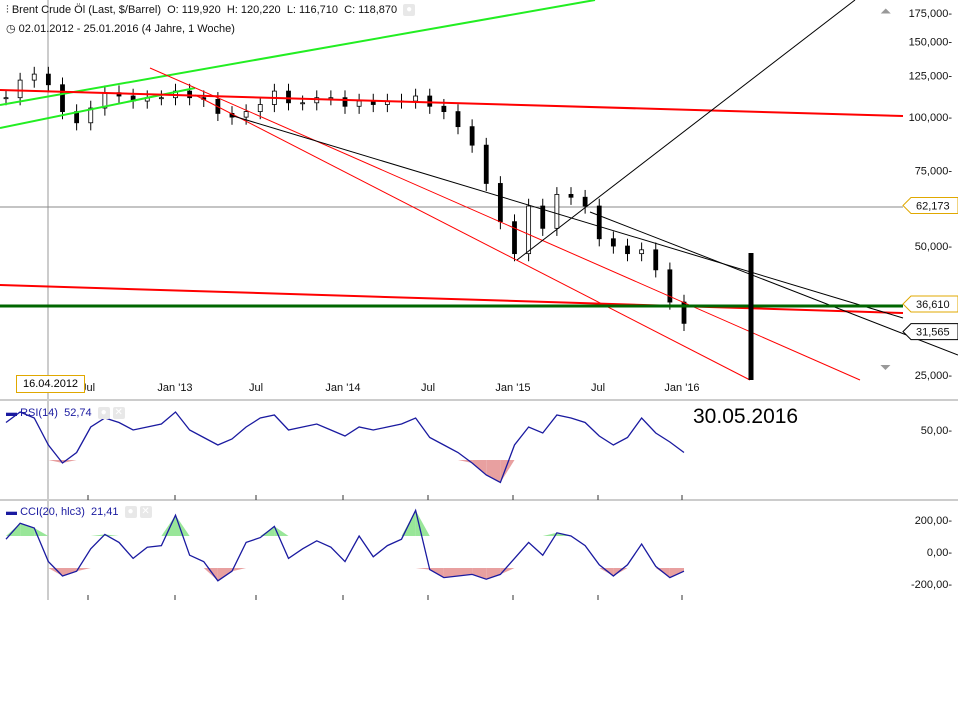  Describe the element at coordinates (681, 388) in the screenshot. I see `time-tick-label: Jan '16` at that location.